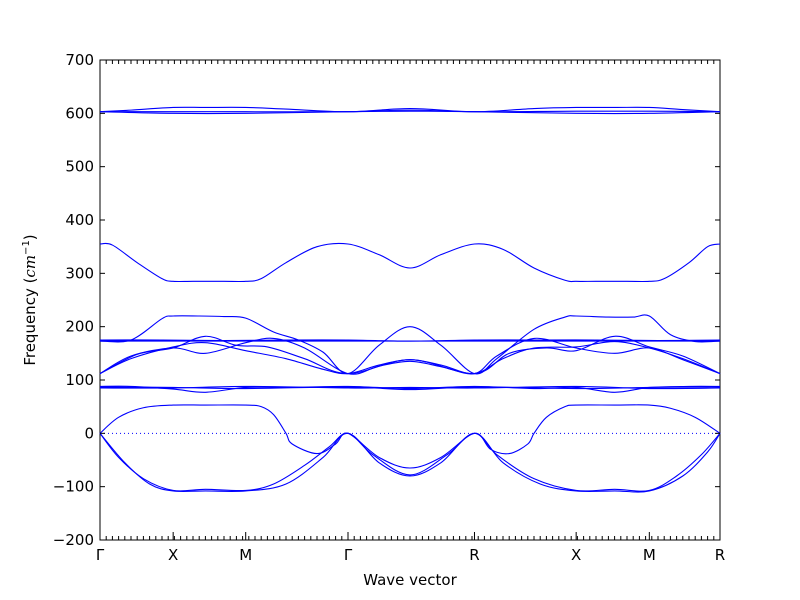  What do you see at coordinates (79, 113) in the screenshot?
I see `y-tick-label: 600` at bounding box center [79, 113].